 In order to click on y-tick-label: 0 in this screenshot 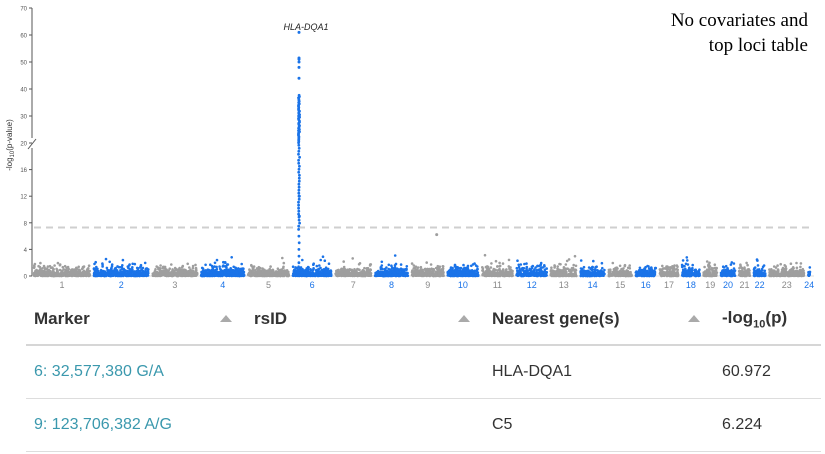, I will do `click(26, 278)`.